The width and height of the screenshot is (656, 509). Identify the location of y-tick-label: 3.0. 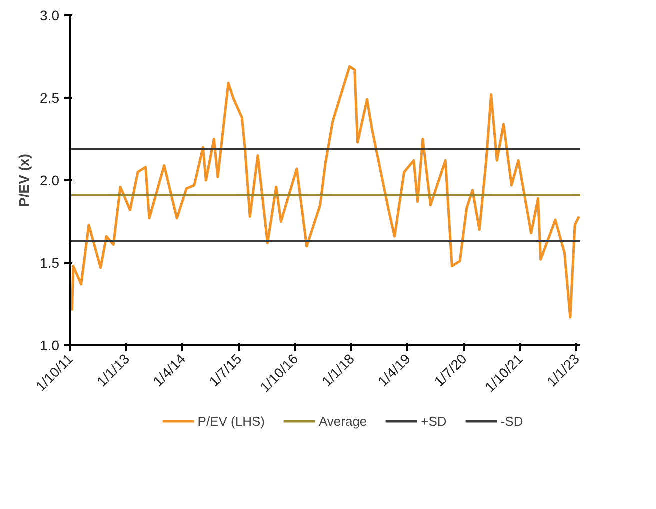
(50, 16).